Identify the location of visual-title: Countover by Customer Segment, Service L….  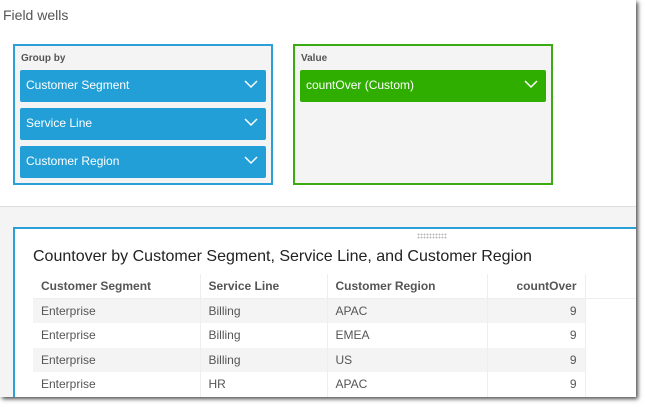
(282, 256).